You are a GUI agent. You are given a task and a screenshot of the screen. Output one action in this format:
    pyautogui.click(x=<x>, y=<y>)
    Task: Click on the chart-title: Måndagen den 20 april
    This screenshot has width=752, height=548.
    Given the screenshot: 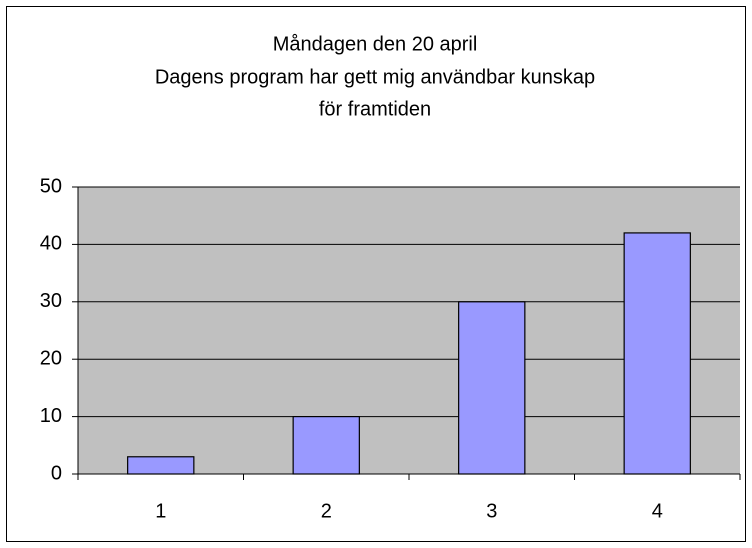 What is the action you would take?
    pyautogui.click(x=375, y=44)
    